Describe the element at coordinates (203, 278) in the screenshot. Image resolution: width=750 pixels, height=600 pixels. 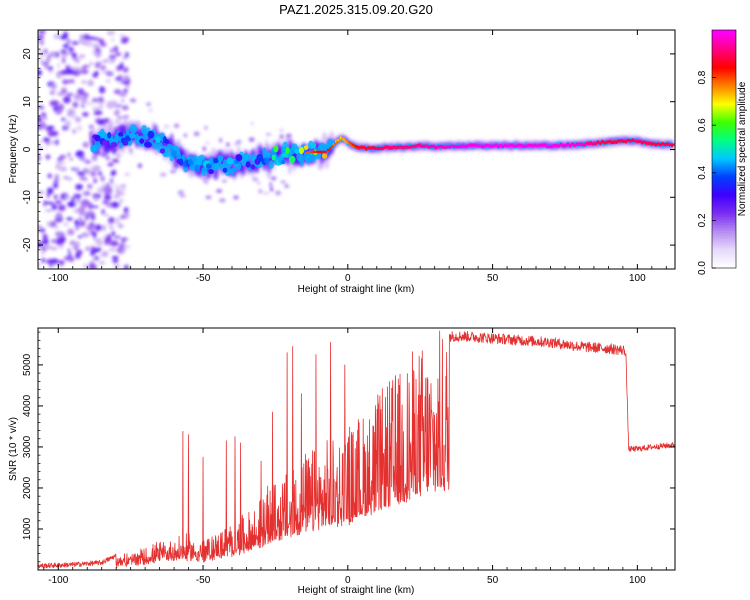
I see `heatmap-x-tick-label: -50` at that location.